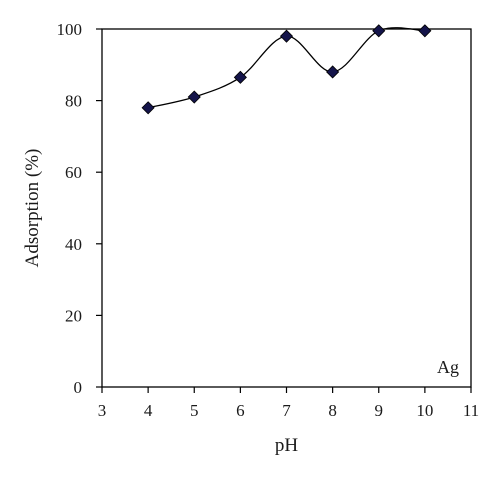  What do you see at coordinates (73, 315) in the screenshot?
I see `y-tick-label: 20` at bounding box center [73, 315].